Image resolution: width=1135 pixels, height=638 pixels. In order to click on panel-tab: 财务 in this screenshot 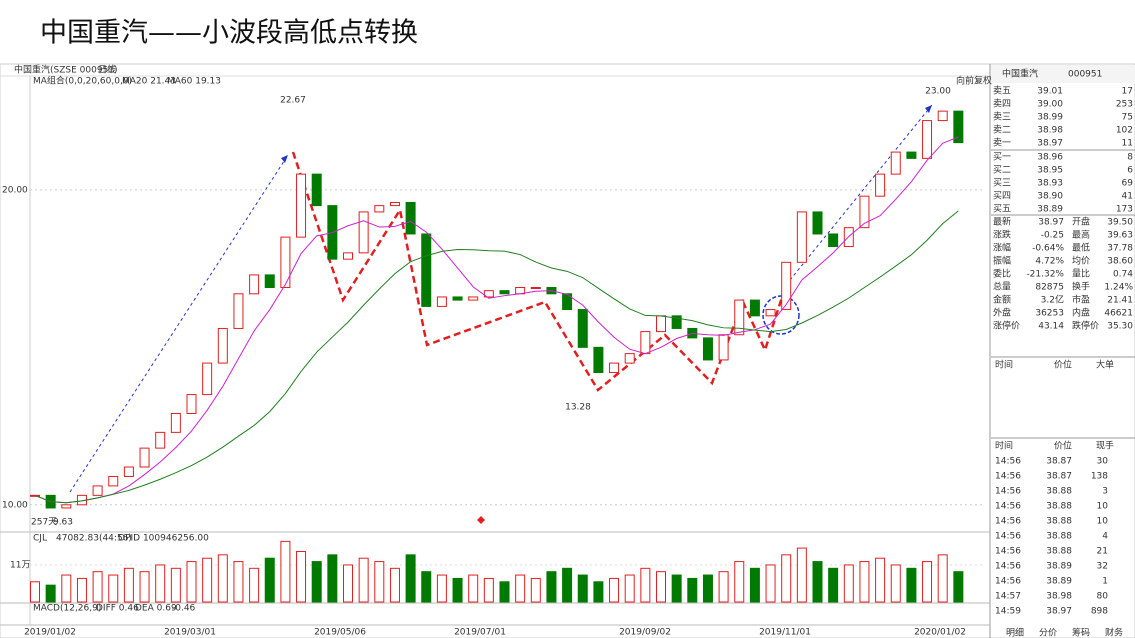, I will do `click(1114, 632)`.